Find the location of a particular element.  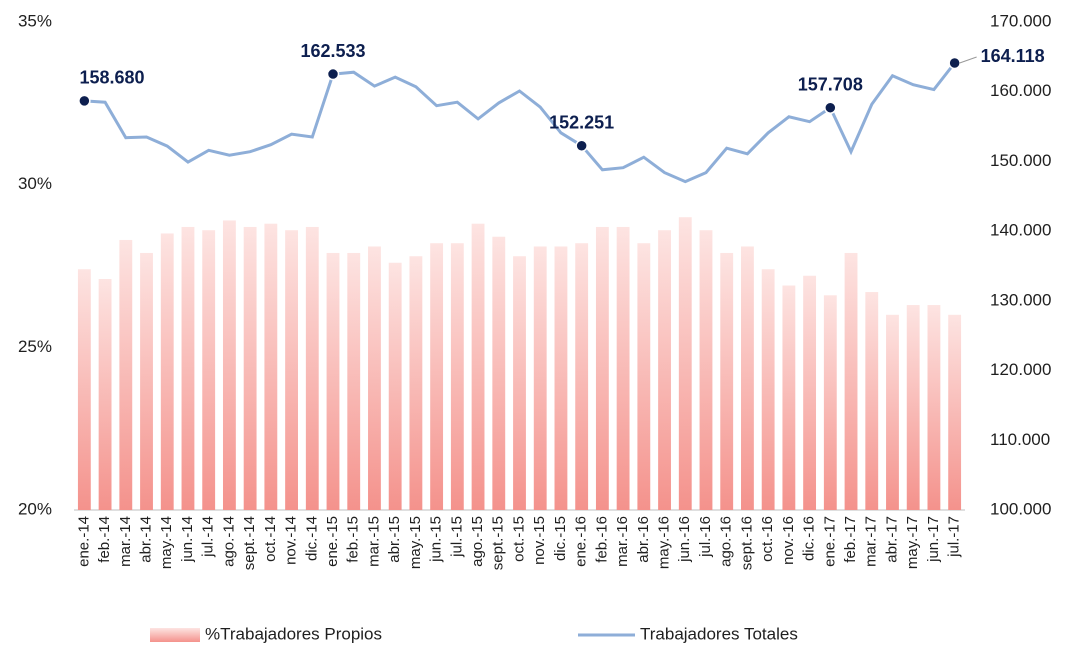

x-tick-label: jun.-17 is located at coordinates (933, 539).